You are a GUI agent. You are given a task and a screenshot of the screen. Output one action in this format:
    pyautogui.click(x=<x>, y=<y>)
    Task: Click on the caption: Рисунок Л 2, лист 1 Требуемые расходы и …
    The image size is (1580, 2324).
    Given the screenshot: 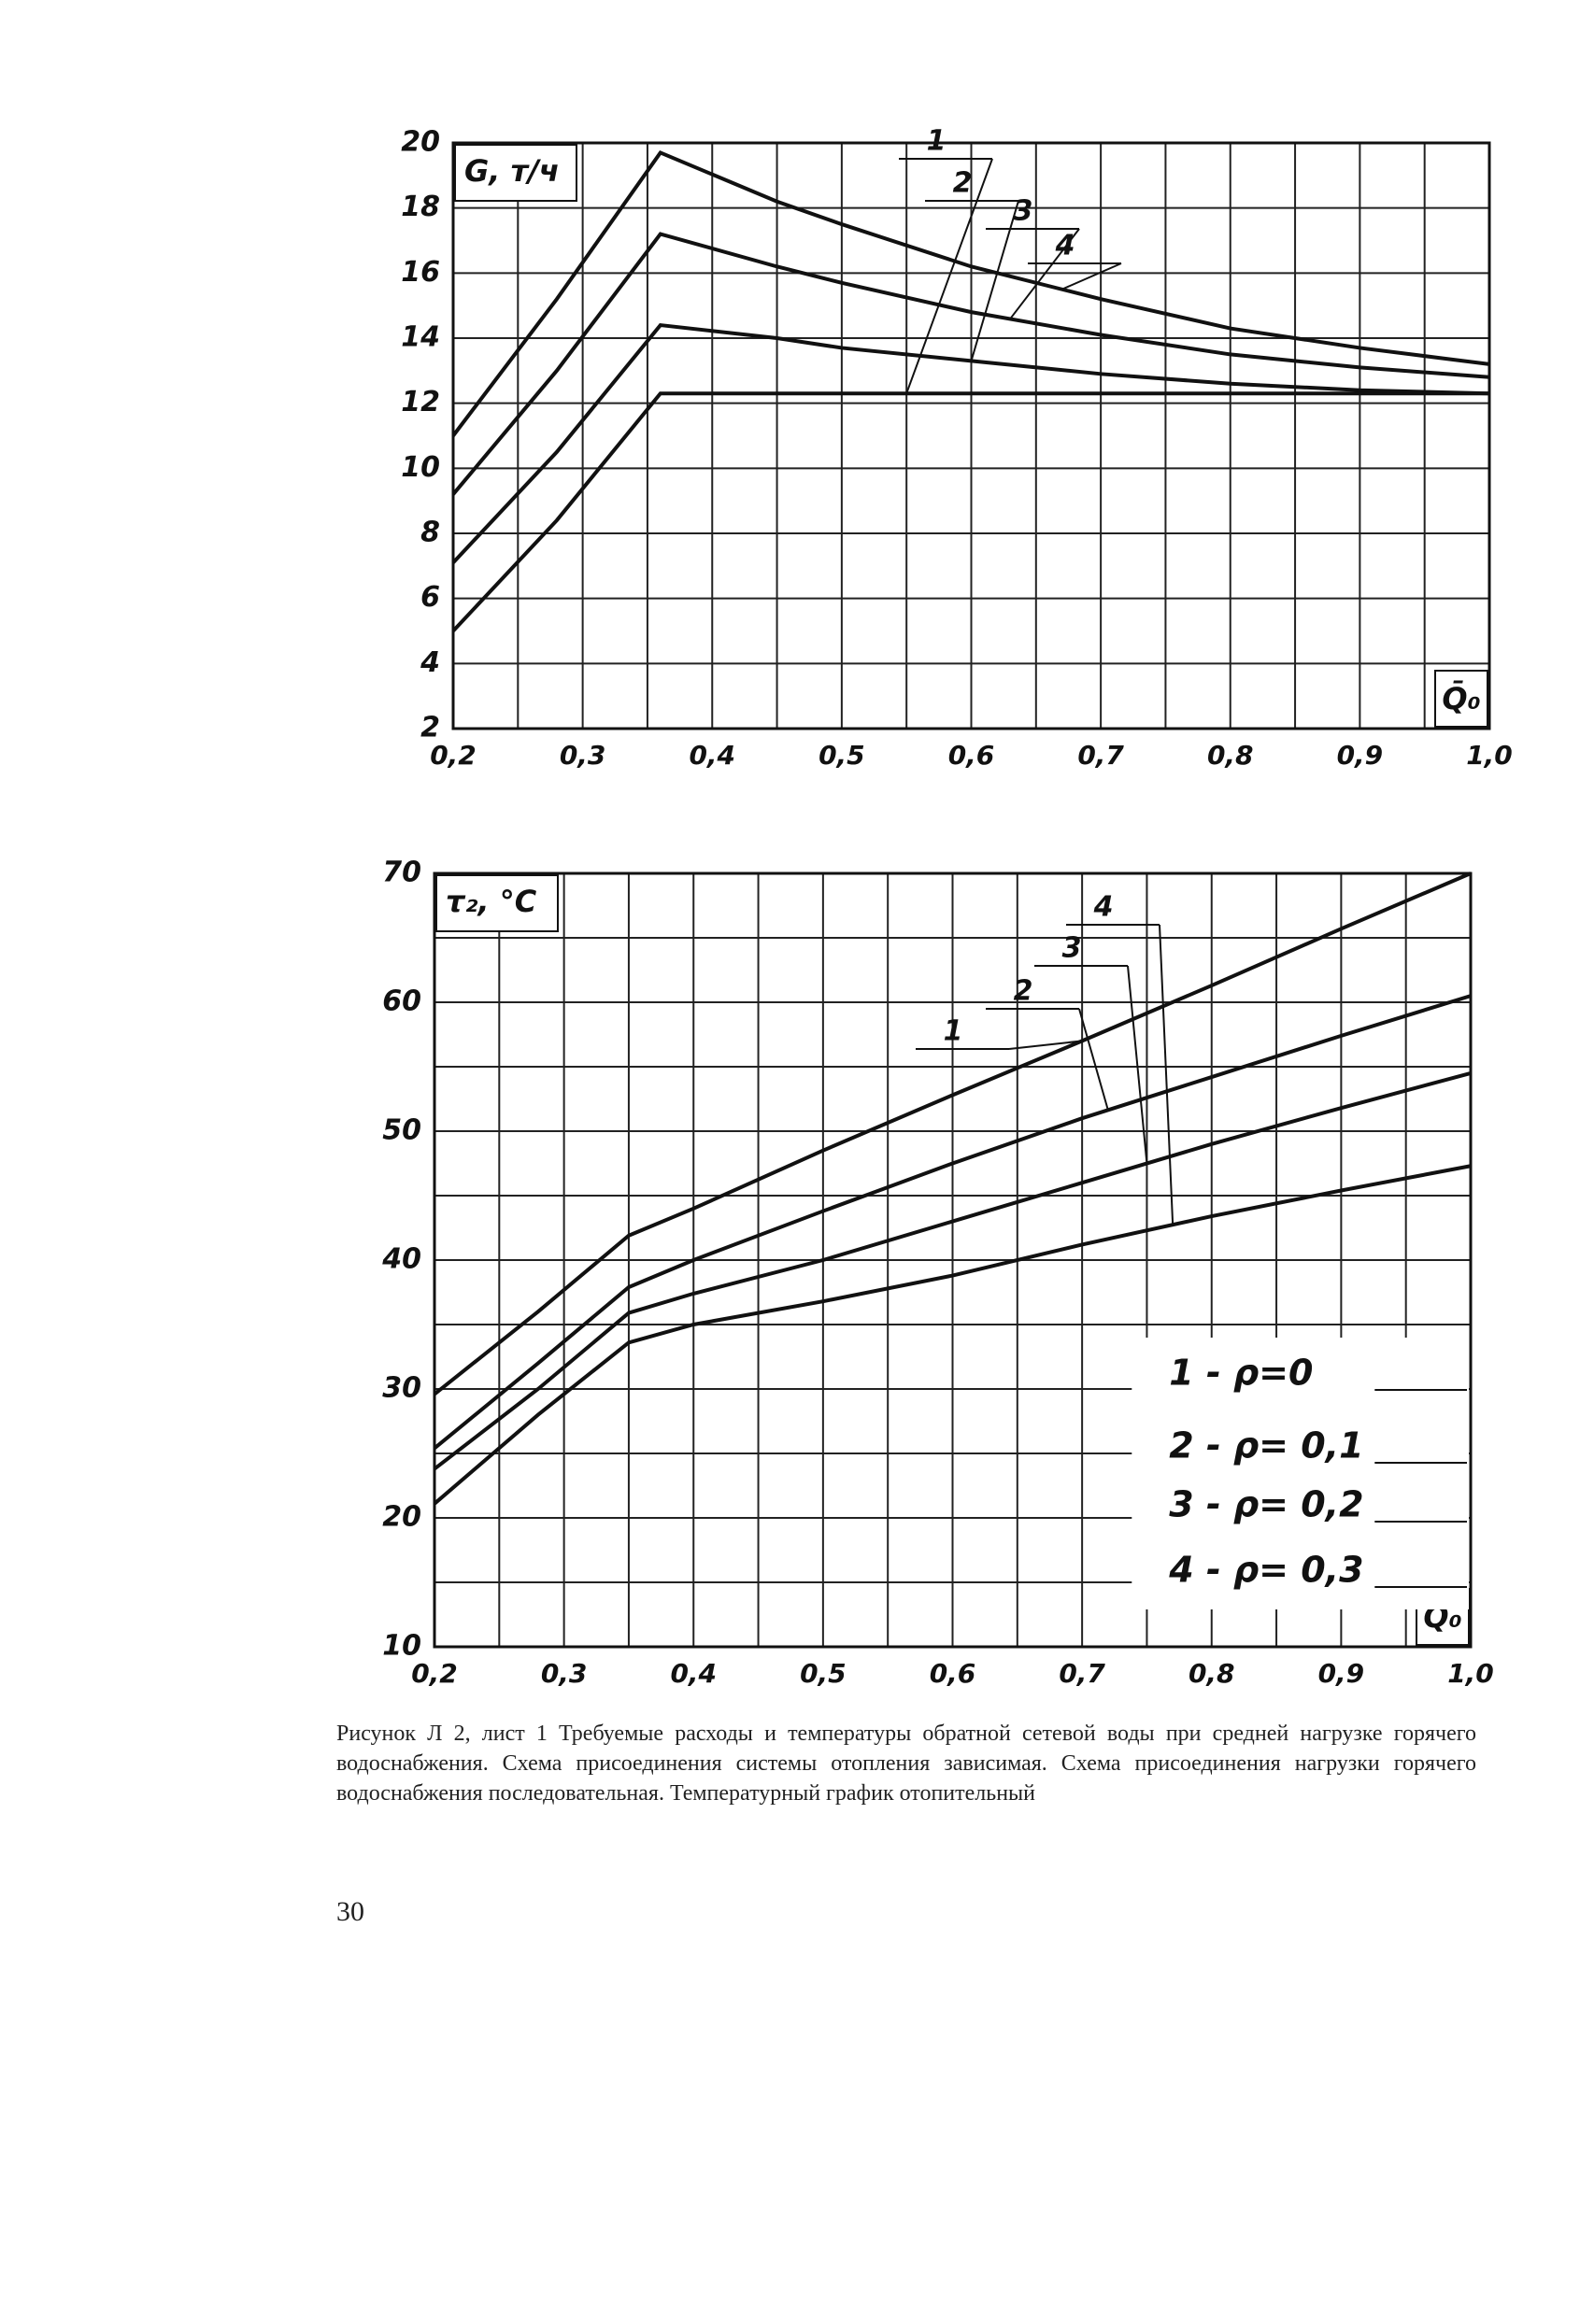 What is the action you would take?
    pyautogui.click(x=906, y=1764)
    